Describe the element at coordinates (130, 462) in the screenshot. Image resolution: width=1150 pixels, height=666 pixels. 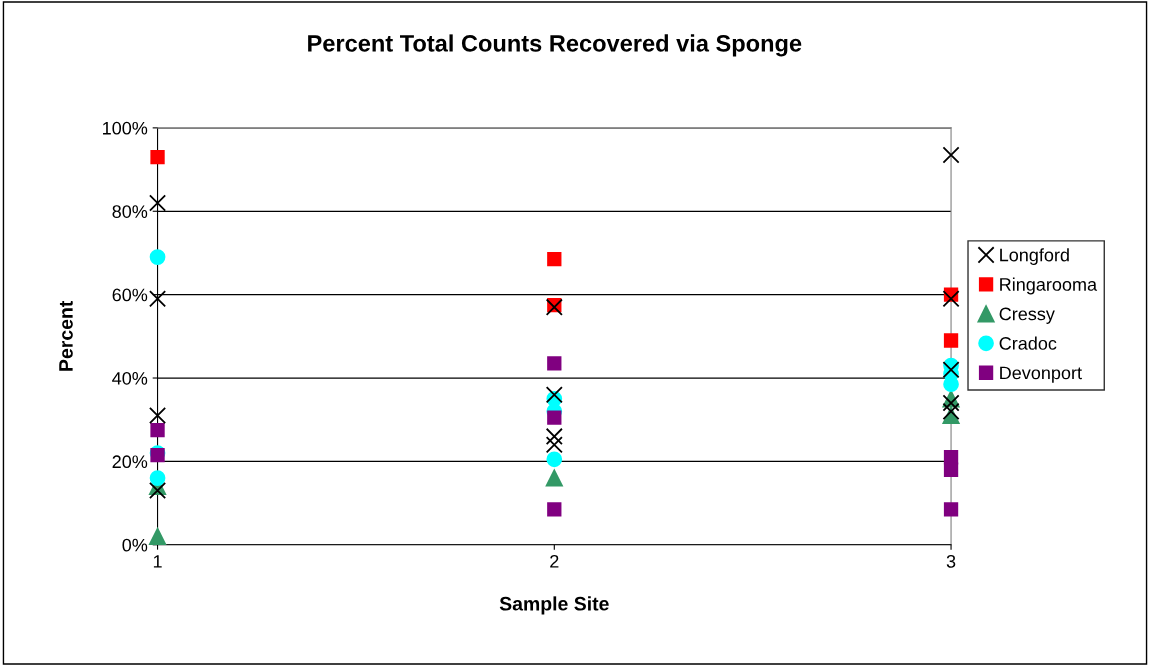
I see `y-tick-label: 20%` at that location.